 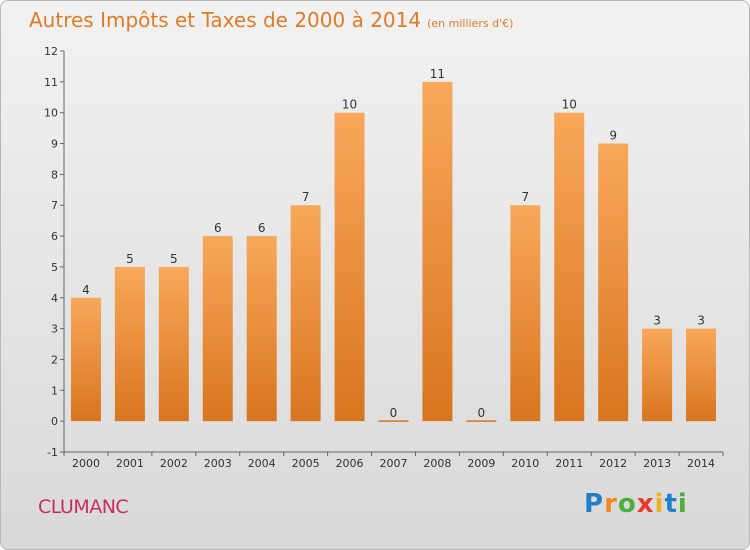 What do you see at coordinates (51, 82) in the screenshot?
I see `y-tick-label: 11` at bounding box center [51, 82].